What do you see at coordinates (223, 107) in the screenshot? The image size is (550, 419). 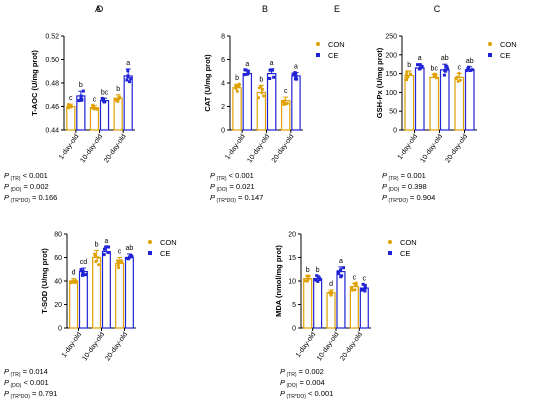 I see `y-tick-label: 2` at bounding box center [223, 107].